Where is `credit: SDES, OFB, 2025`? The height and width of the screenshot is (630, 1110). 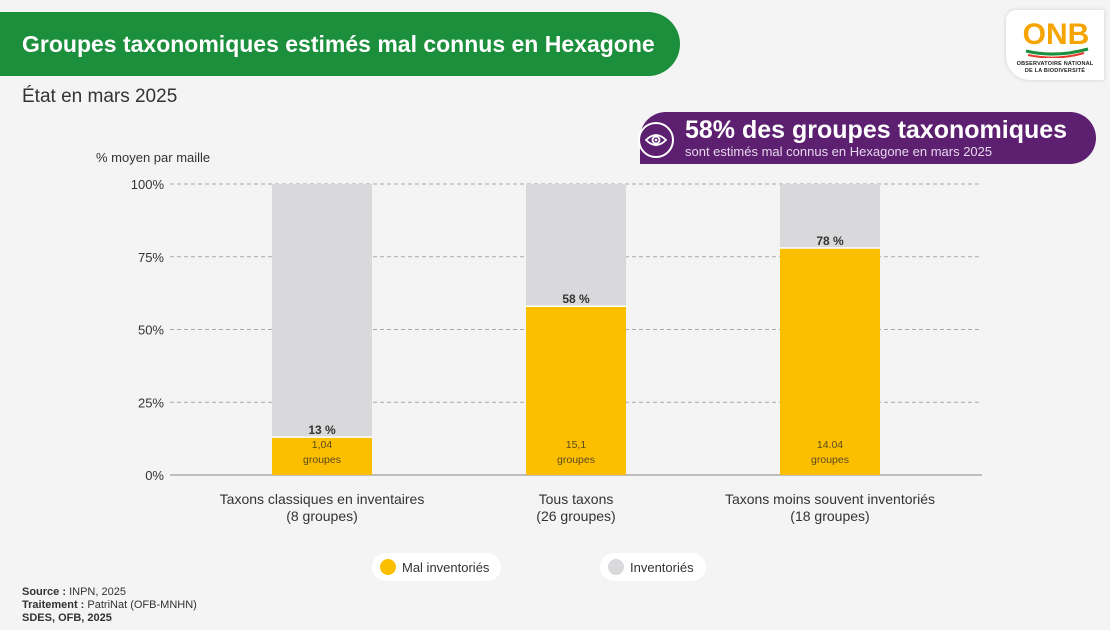 credit: SDES, OFB, 2025 is located at coordinates (67, 618).